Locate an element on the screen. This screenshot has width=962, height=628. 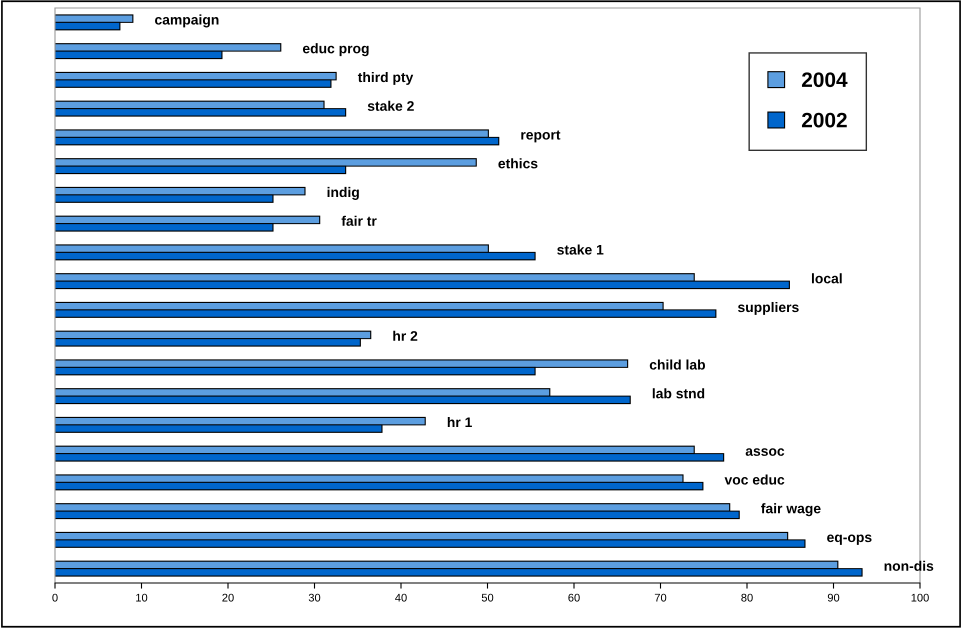
y-tick-label: fair wage is located at coordinates (791, 509).